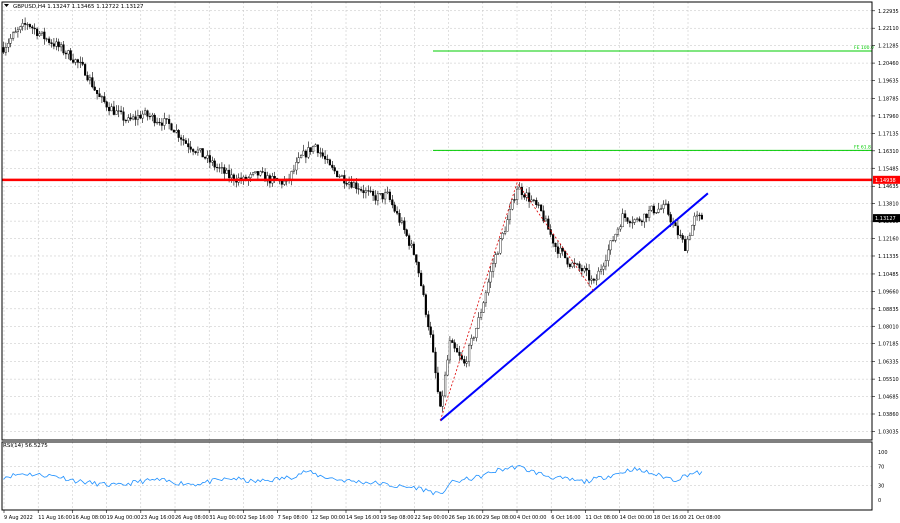 This screenshot has width=900, height=523. What do you see at coordinates (888, 415) in the screenshot?
I see `price-tick-label: 1.03860` at bounding box center [888, 415].